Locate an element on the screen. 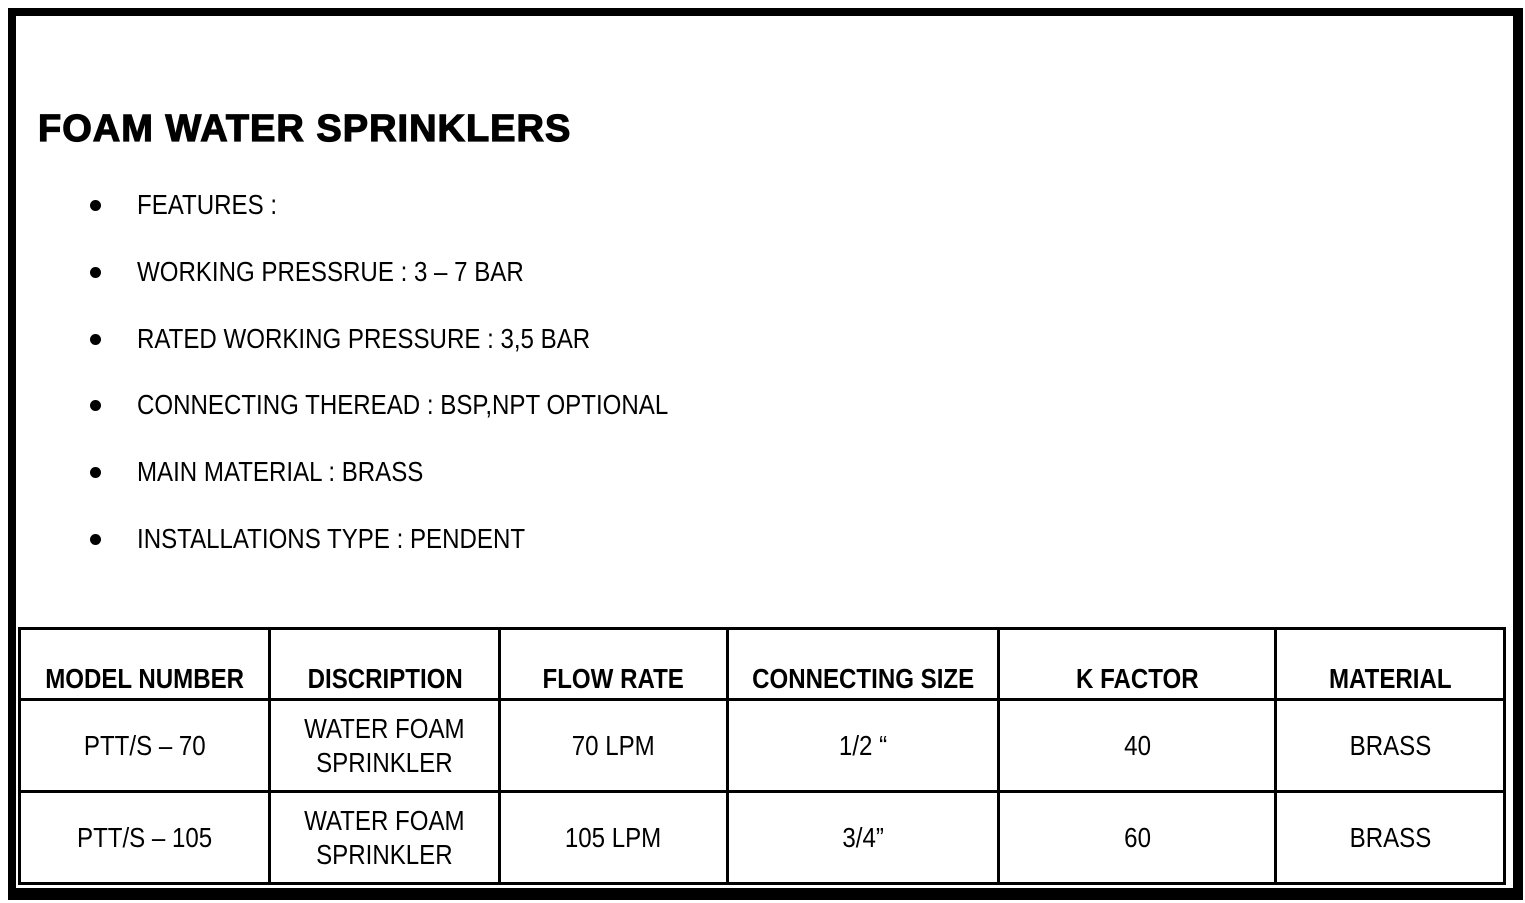 The width and height of the screenshot is (1525, 903). cell-k-factor: 60 is located at coordinates (1137, 837).